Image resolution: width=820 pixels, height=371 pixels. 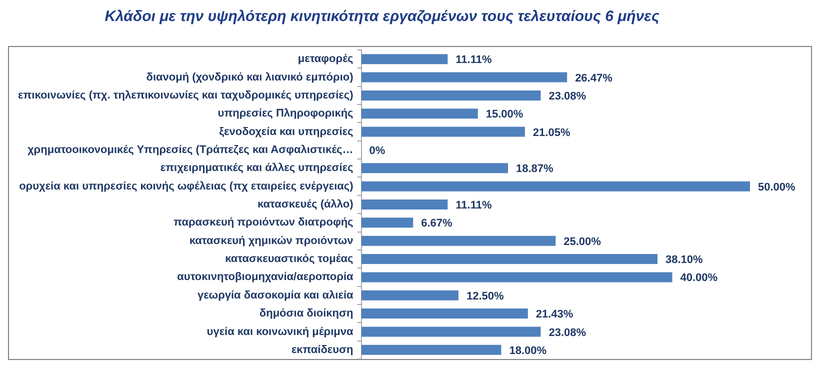 What do you see at coordinates (257, 168) in the screenshot?
I see `y-tick-label: επιχειρηματικές και άλλες υπηρεσίες` at bounding box center [257, 168].